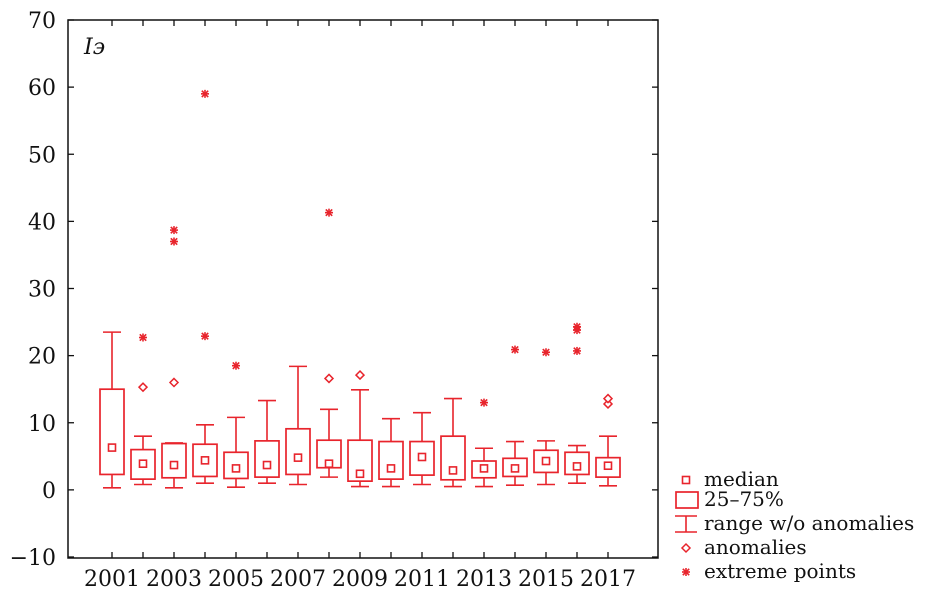 Image resolution: width=928 pixels, height=592 pixels. What do you see at coordinates (42, 222) in the screenshot?
I see `y-tick-label: 40` at bounding box center [42, 222].